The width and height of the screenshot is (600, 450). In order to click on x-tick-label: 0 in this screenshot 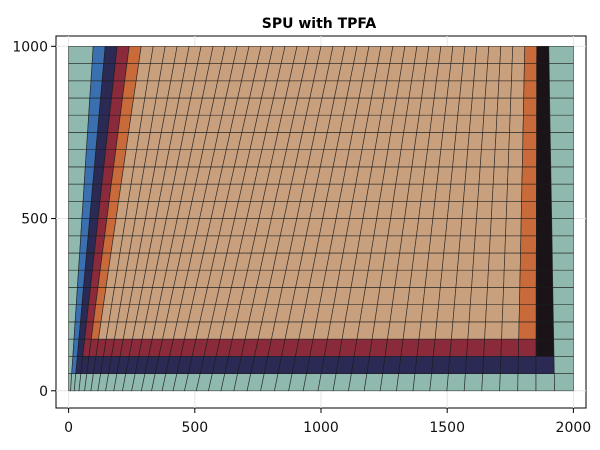, I will do `click(68, 428)`.